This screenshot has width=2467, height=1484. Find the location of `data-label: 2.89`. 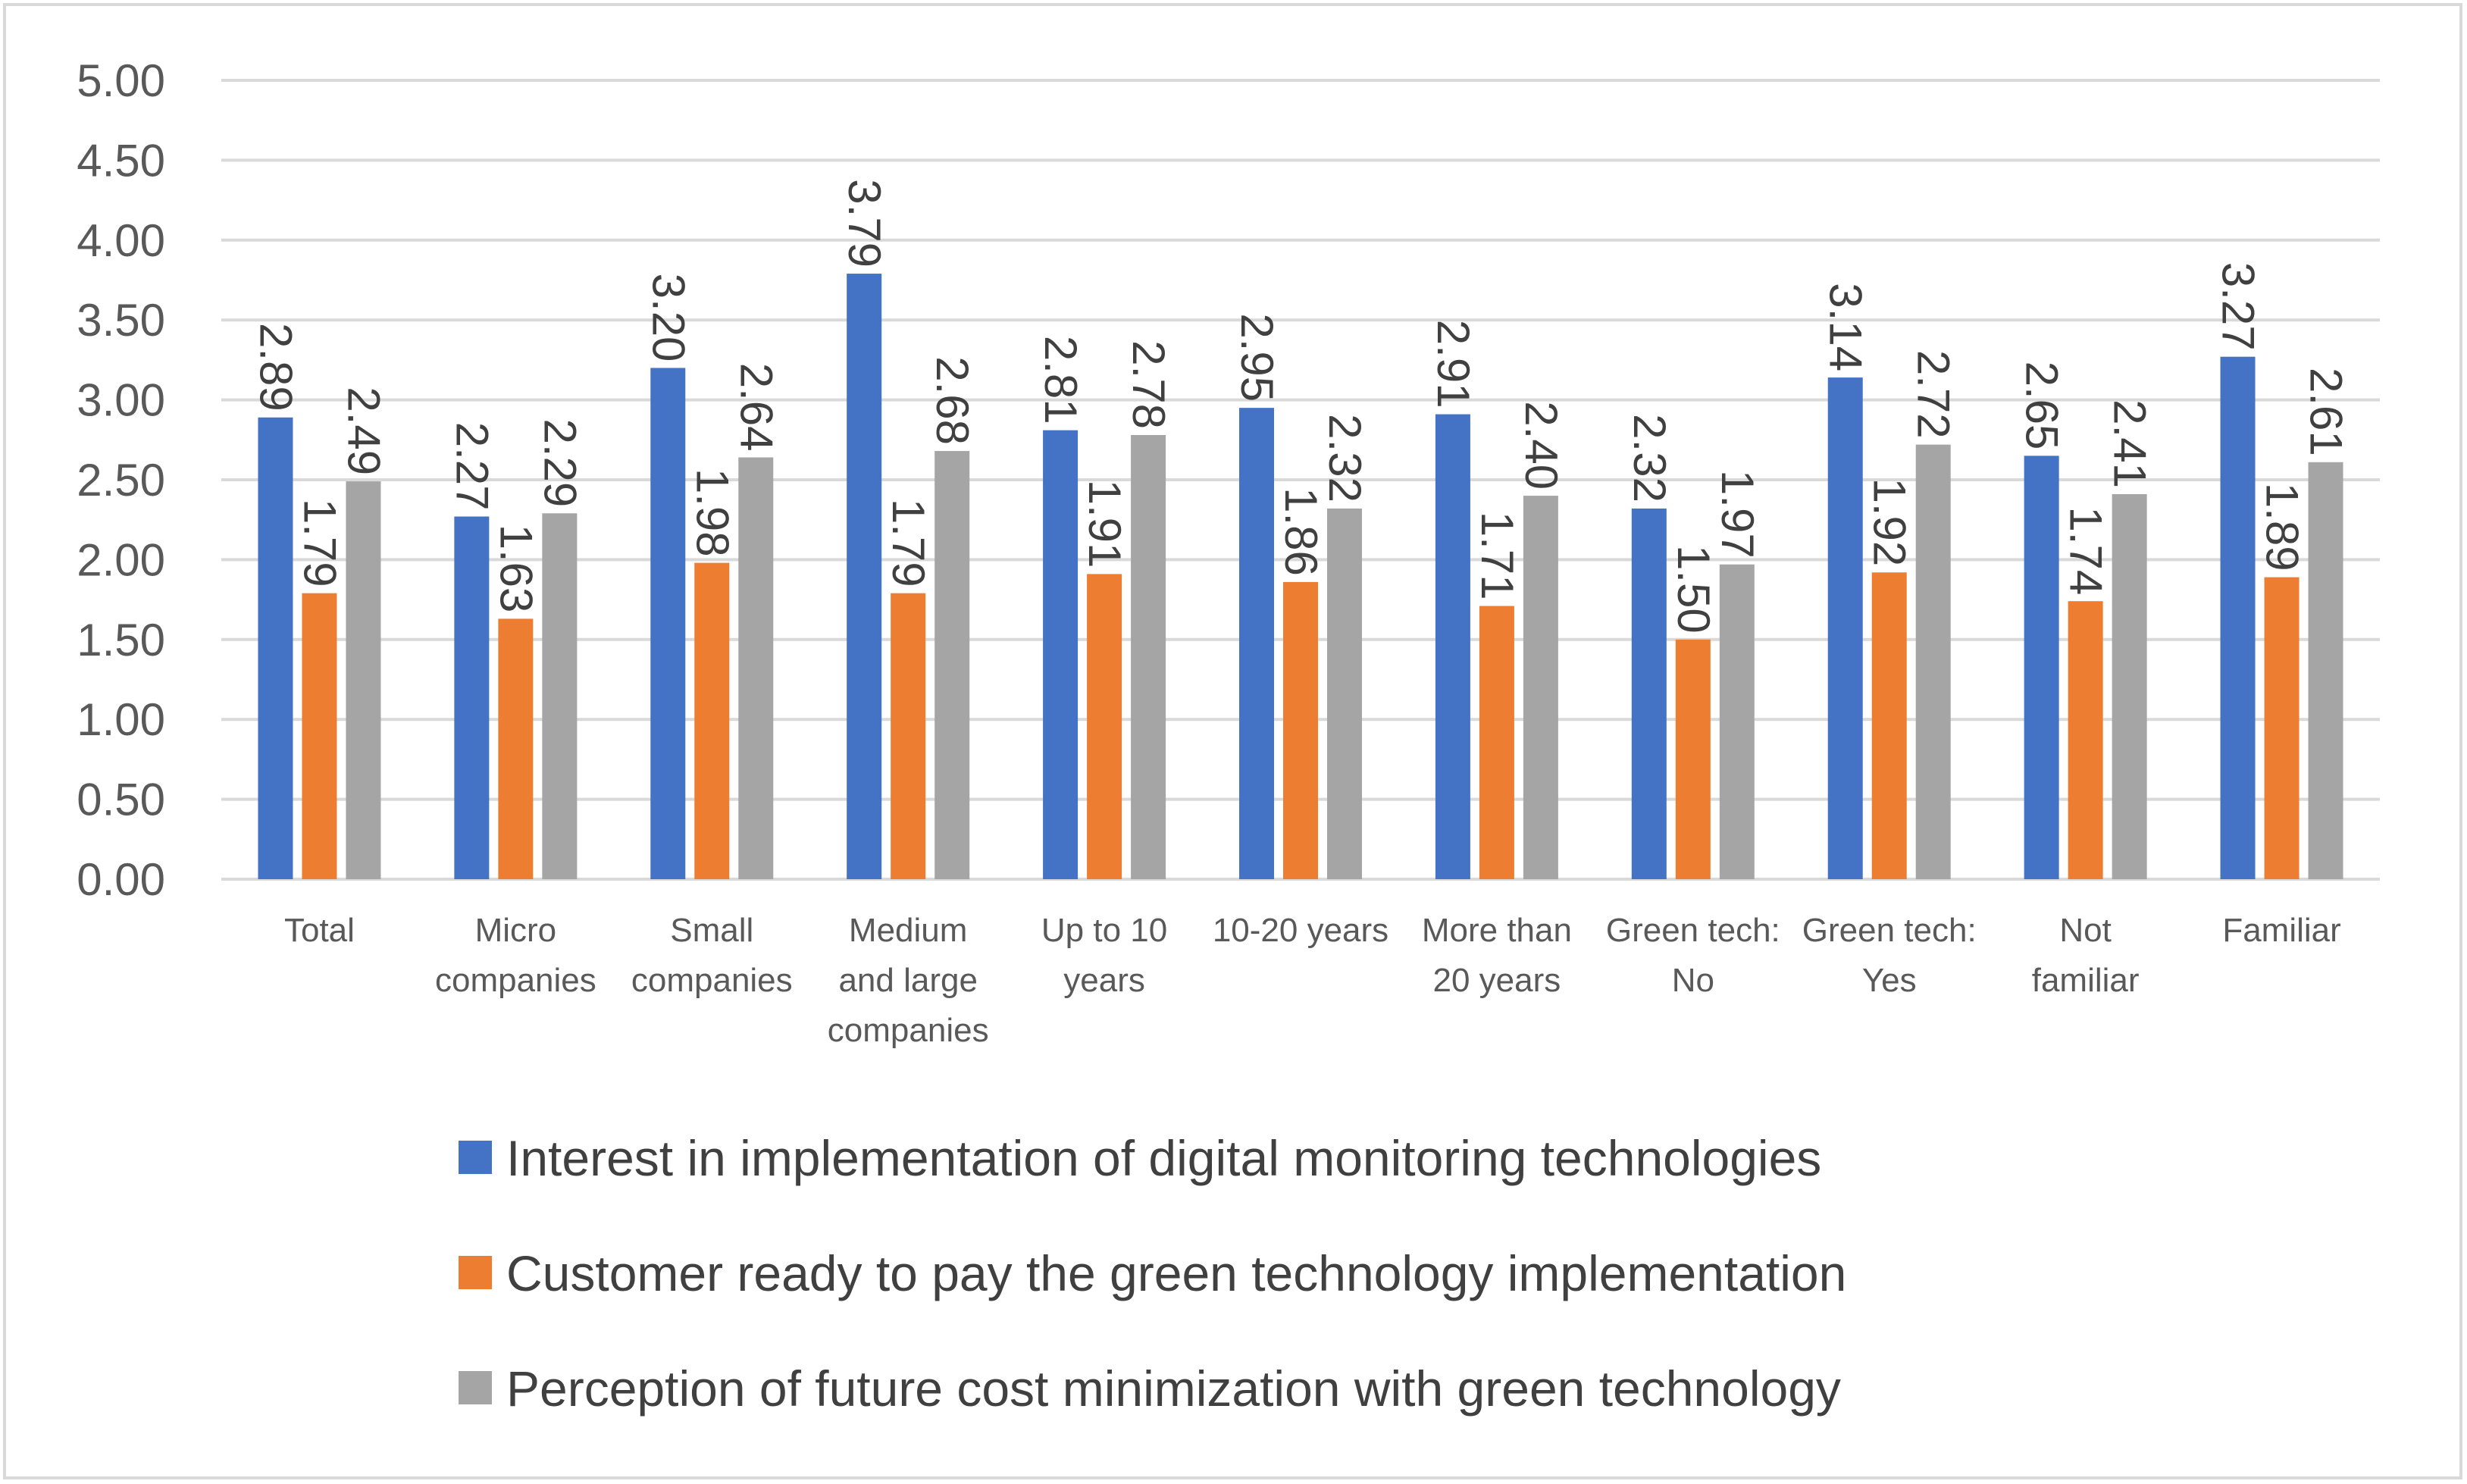

data-label: 2.89 is located at coordinates (275, 368).